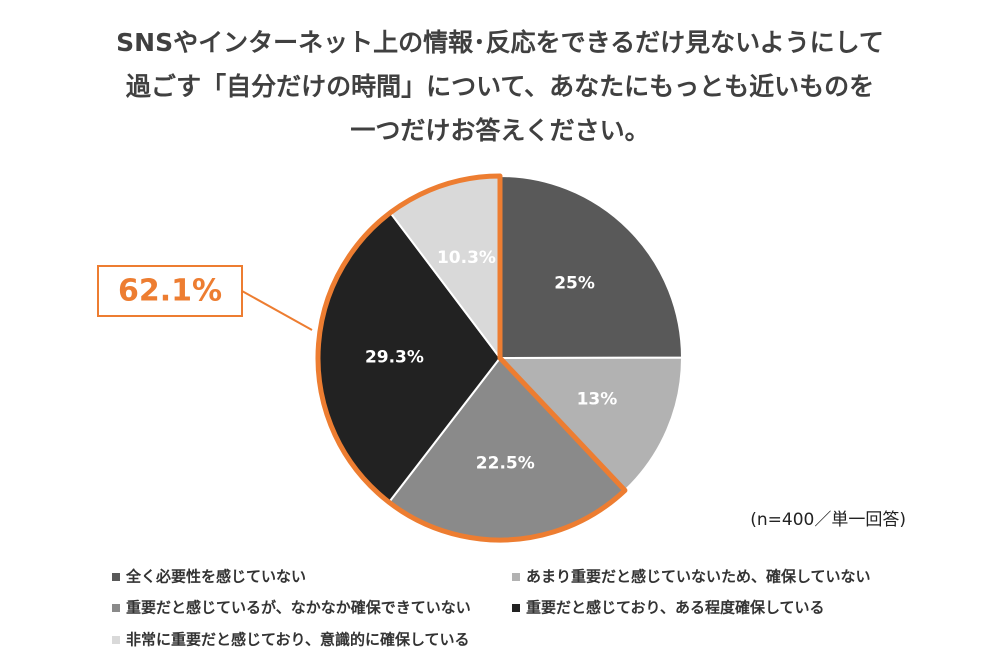 The width and height of the screenshot is (1000, 667). What do you see at coordinates (597, 400) in the screenshot?
I see `data-label: 13%` at bounding box center [597, 400].